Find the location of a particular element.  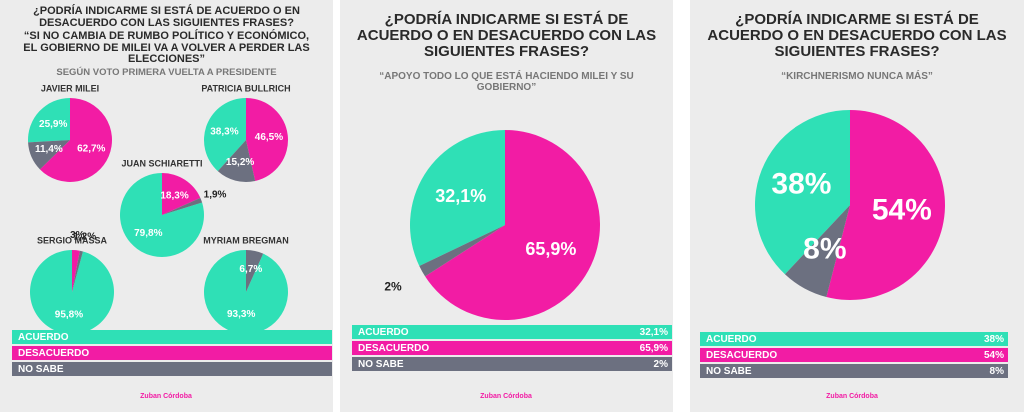

pie-title: JAVIER MILEI is located at coordinates (70, 88).